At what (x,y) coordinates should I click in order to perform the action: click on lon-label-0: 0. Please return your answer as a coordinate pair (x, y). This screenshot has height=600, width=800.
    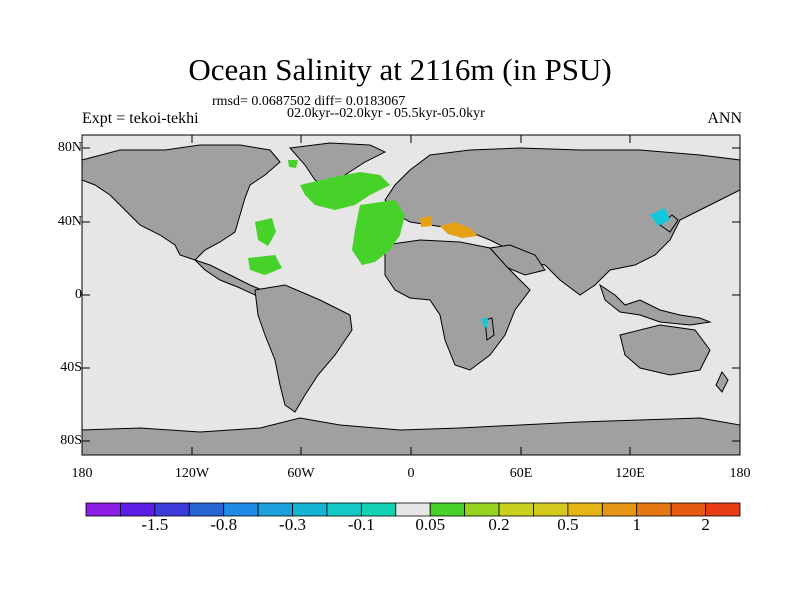
    Looking at the image, I should click on (411, 473).